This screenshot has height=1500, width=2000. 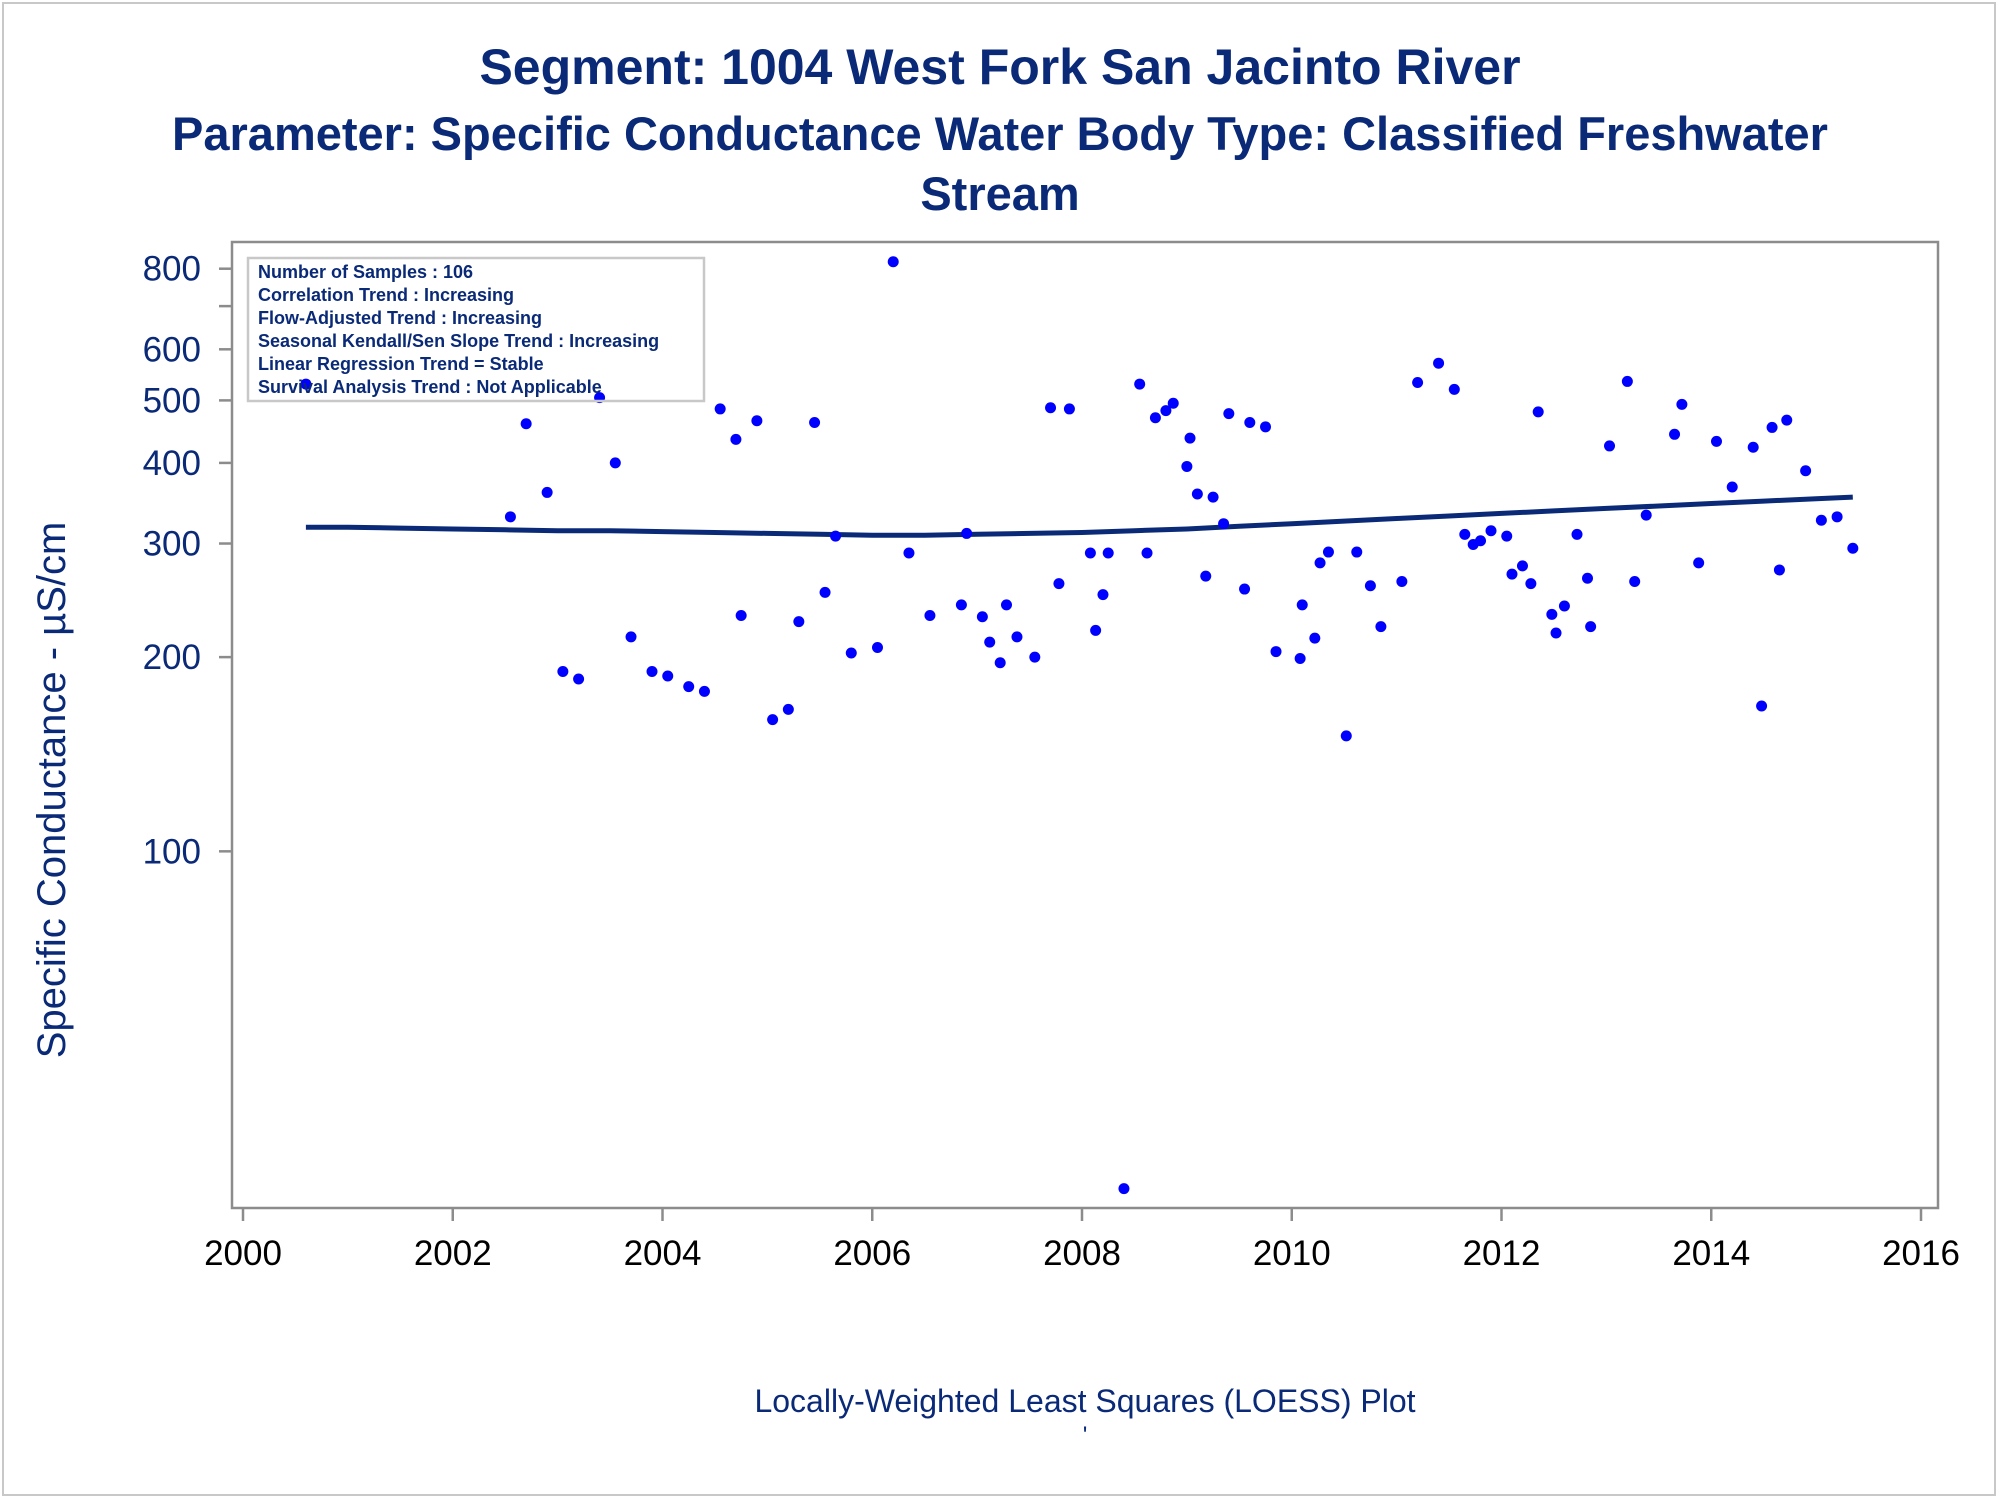 I want to click on trend-box-line: Linear Regression Trend = Stable, so click(x=401, y=364).